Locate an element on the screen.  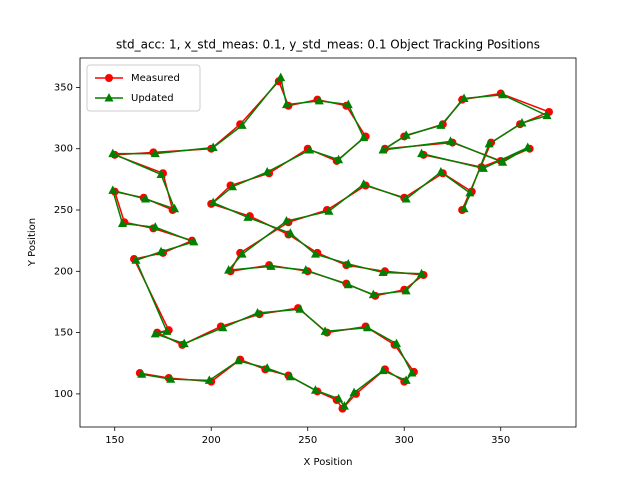
y-tick-label: 200 is located at coordinates (63, 271).